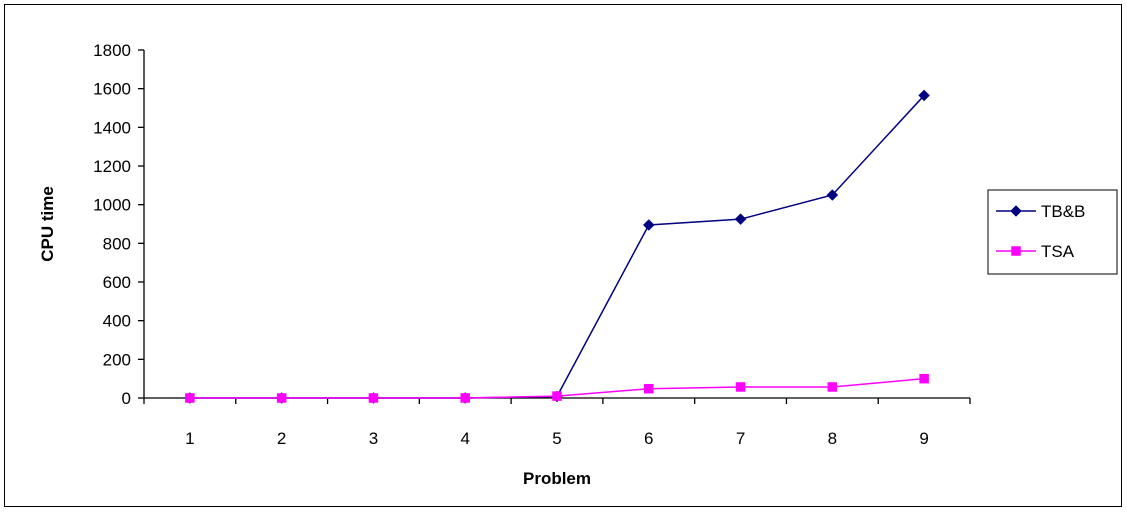 This screenshot has width=1127, height=512. I want to click on x-tick-label: 2, so click(281, 438).